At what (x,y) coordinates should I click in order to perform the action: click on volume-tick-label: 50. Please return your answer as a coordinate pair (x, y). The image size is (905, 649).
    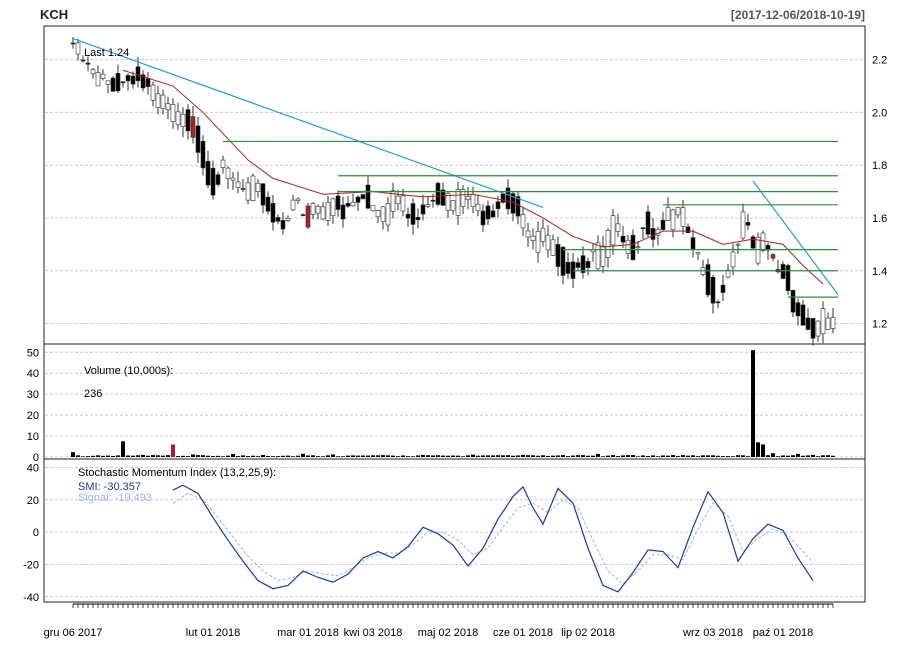
    Looking at the image, I should click on (33, 353).